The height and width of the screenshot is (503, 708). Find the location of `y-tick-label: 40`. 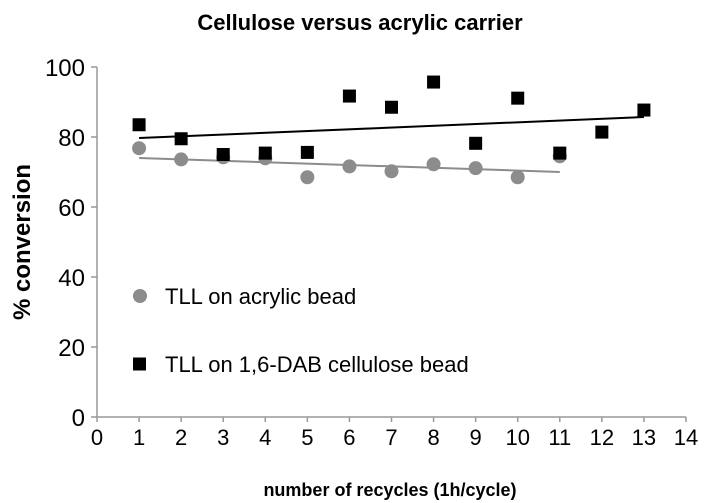

y-tick-label: 40 is located at coordinates (71, 278).